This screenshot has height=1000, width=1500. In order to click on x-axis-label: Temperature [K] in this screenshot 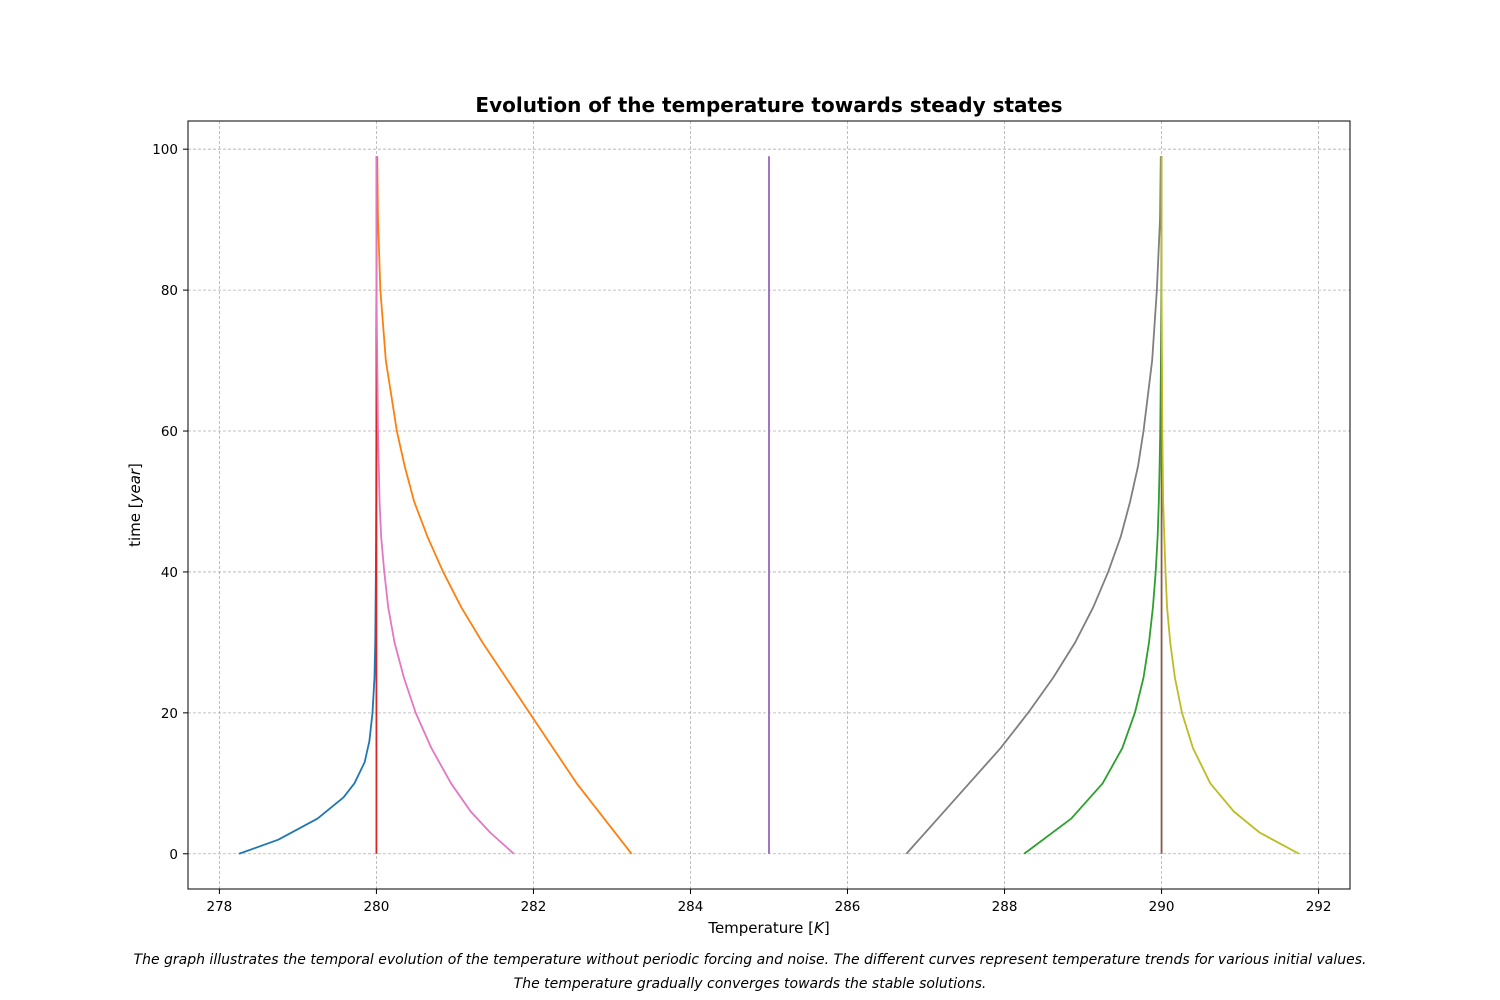, I will do `click(768, 928)`.